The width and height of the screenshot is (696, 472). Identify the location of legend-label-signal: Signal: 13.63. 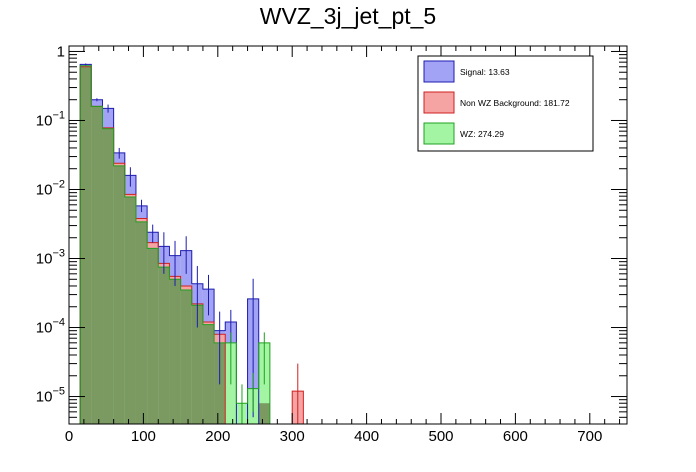
(485, 72).